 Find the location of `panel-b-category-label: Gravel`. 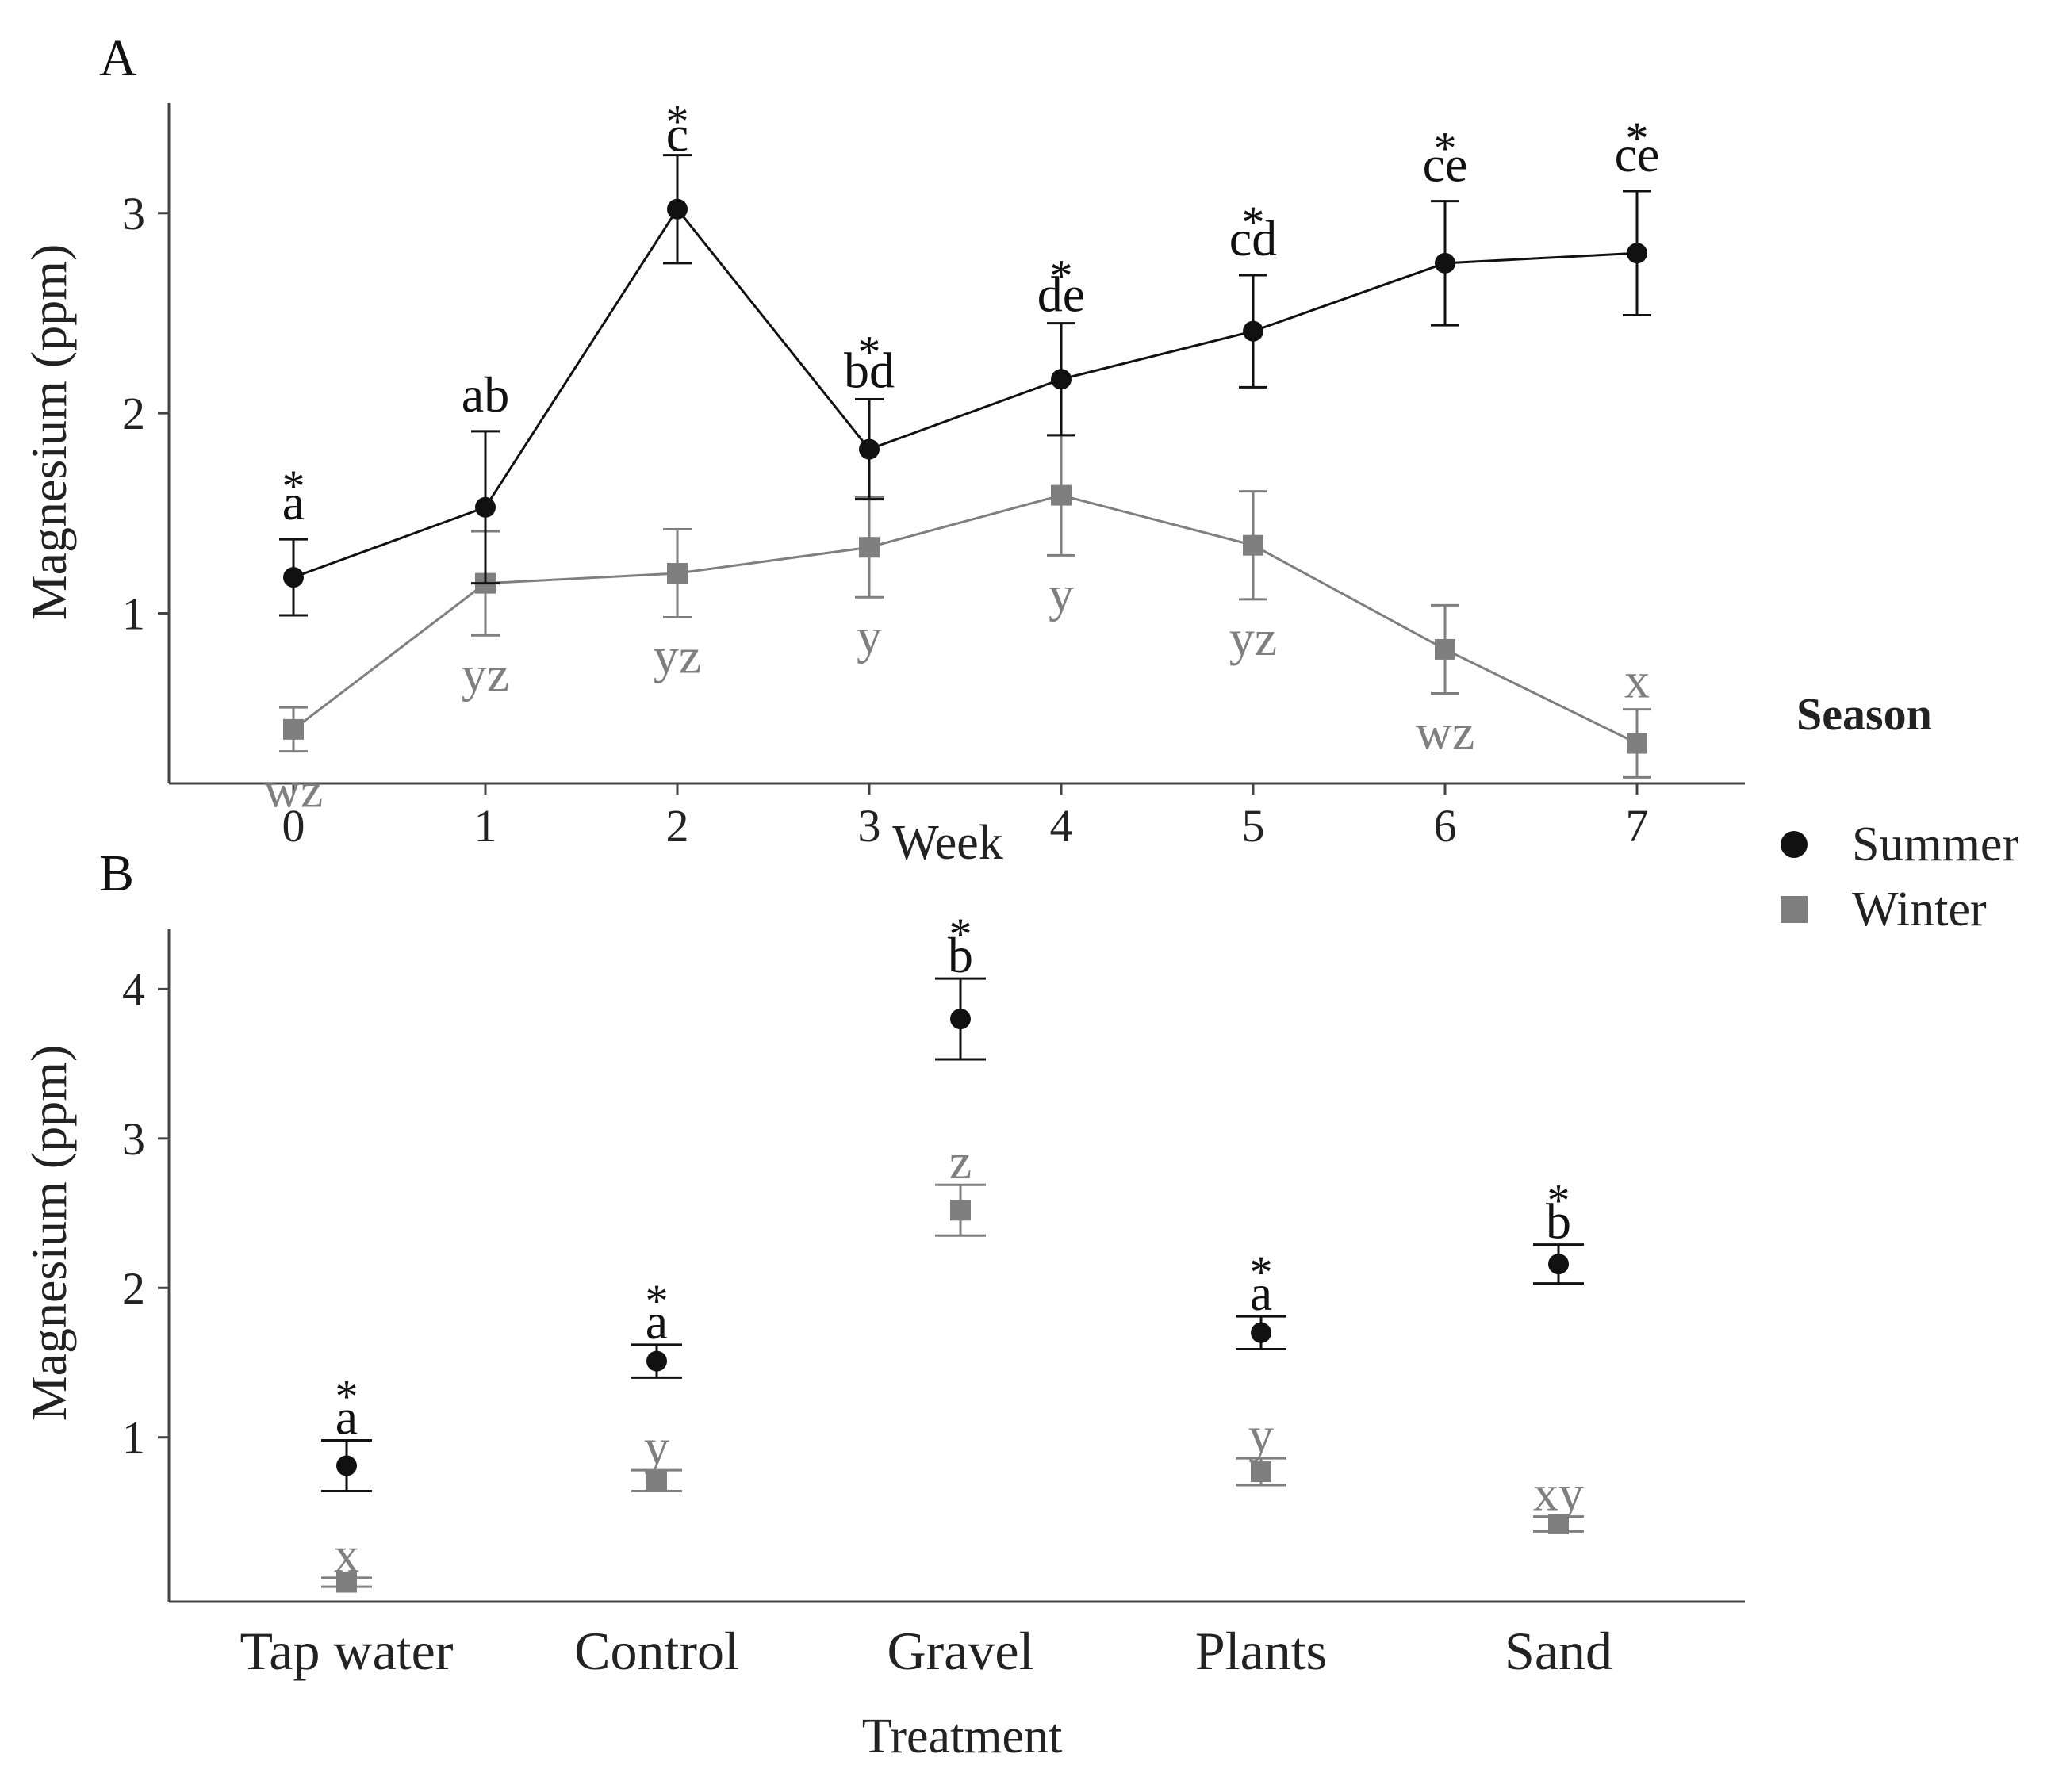

panel-b-category-label: Gravel is located at coordinates (960, 1651).